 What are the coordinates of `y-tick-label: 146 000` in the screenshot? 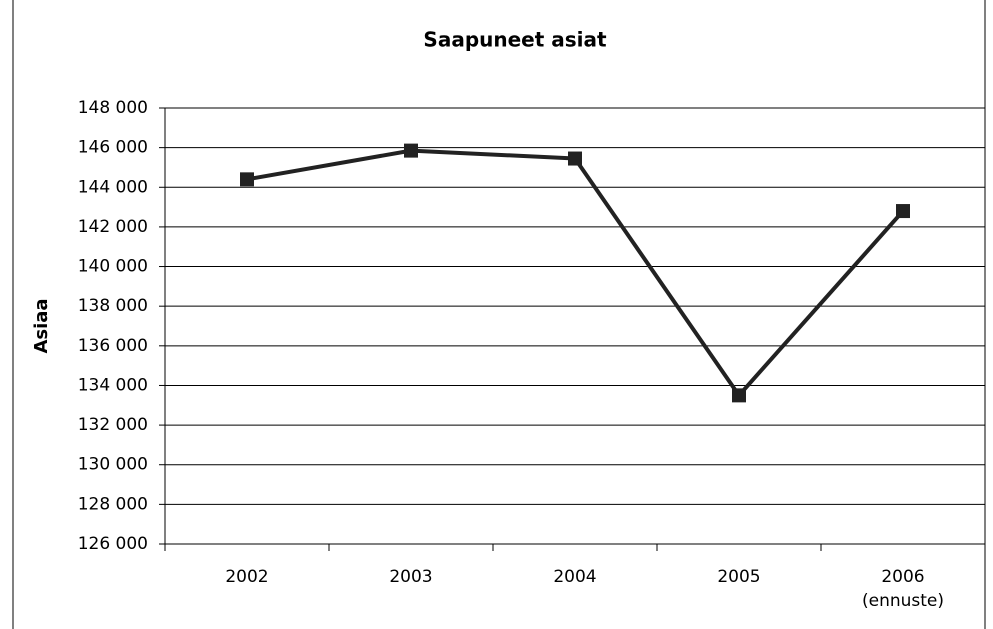 It's located at (113, 148).